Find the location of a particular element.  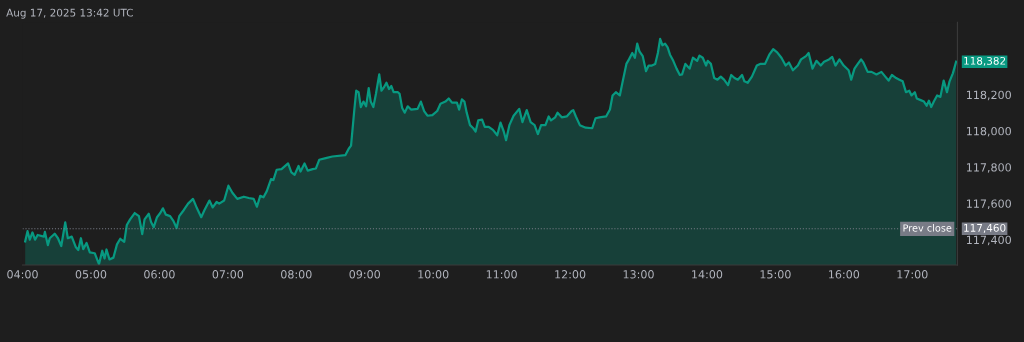

x-tick-label: 15:00 is located at coordinates (775, 274).